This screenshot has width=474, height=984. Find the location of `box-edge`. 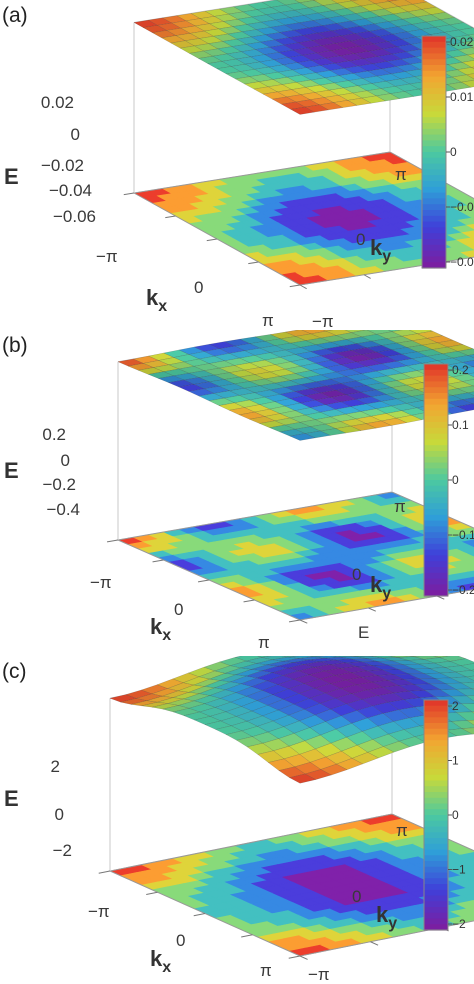

box-edge is located at coordinates (448, 14).